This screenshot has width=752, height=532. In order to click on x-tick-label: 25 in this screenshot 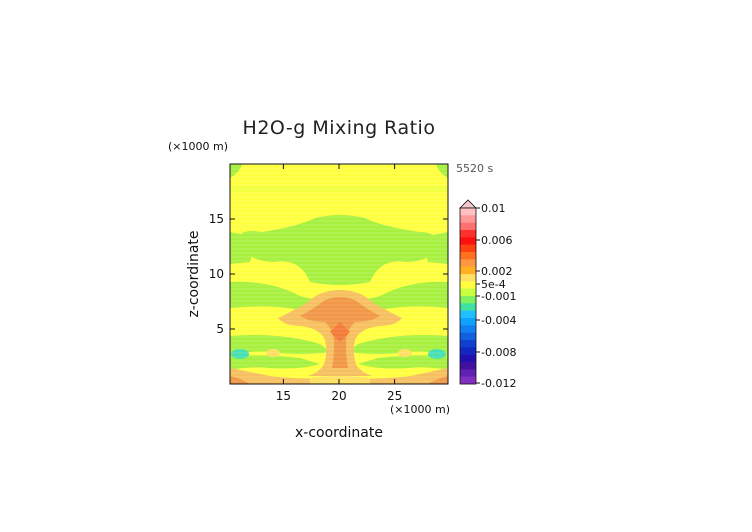, I will do `click(394, 396)`.